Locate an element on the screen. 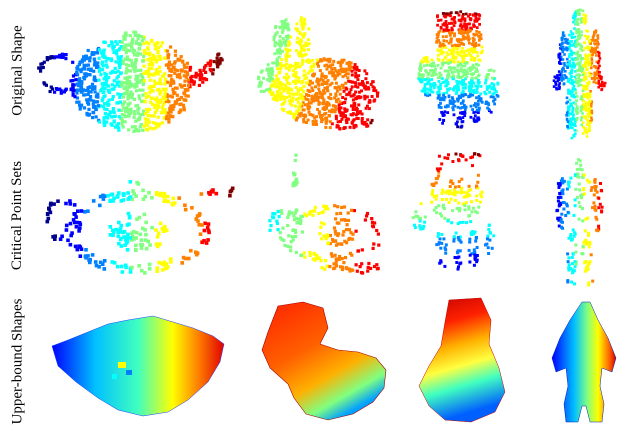 The image size is (627, 432). original-hand-point-cloud is located at coordinates (458, 70).